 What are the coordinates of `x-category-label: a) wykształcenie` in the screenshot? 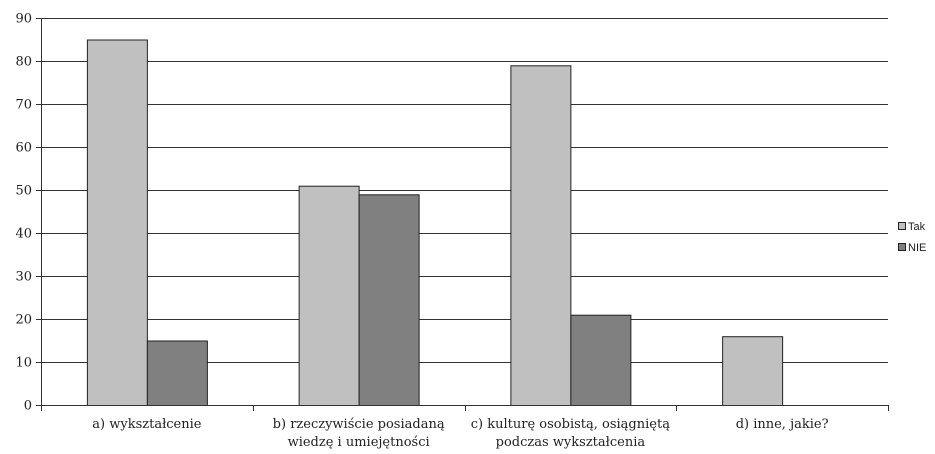 It's located at (147, 424).